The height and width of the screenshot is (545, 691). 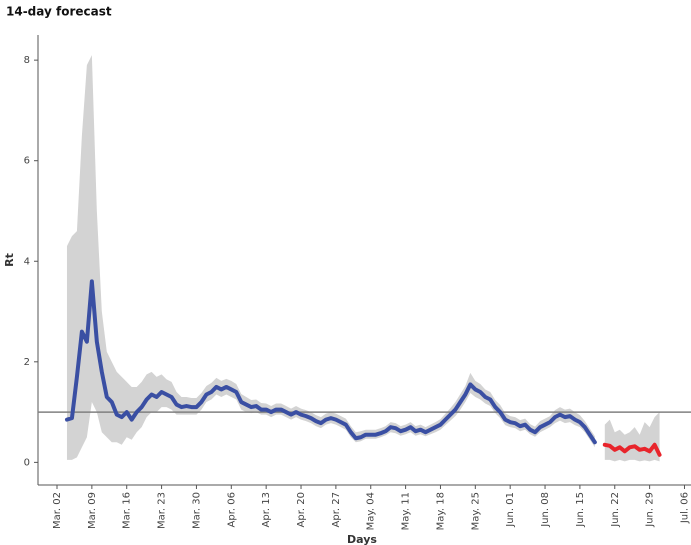 What do you see at coordinates (510, 510) in the screenshot?
I see `x-tick-label: Jun. 01` at bounding box center [510, 510].